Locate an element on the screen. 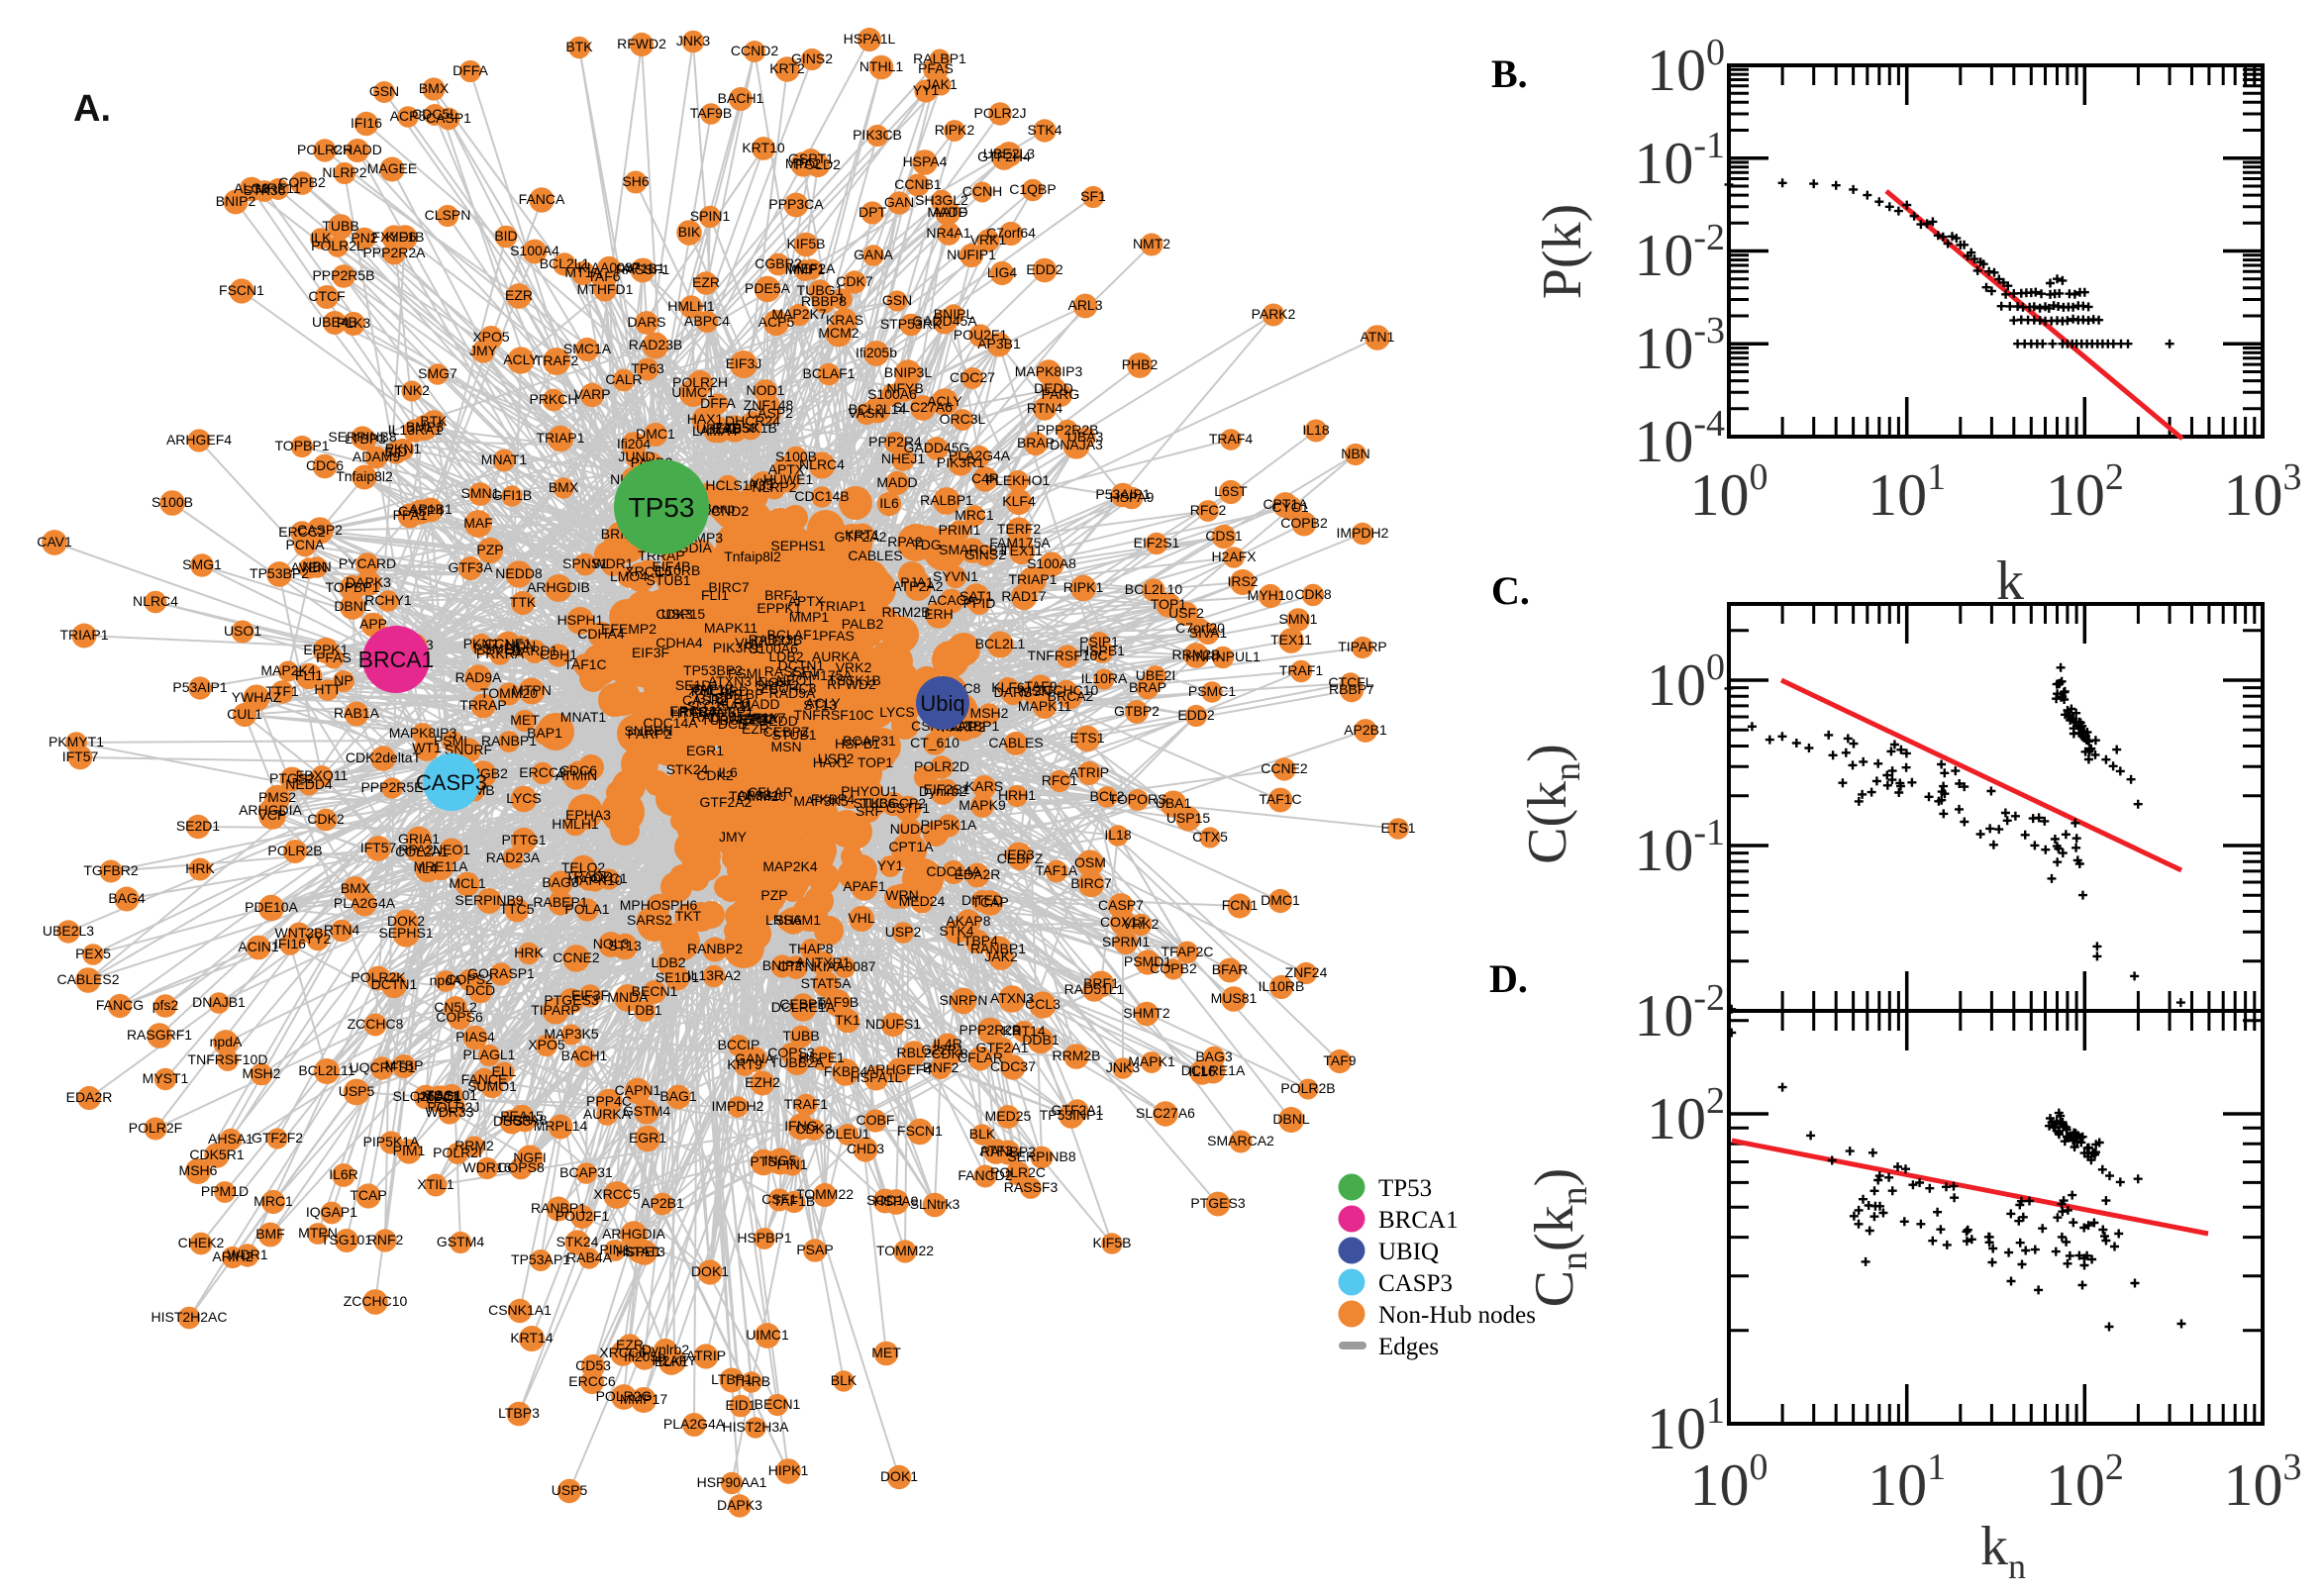 This screenshot has height=1596, width=2323. svg-text: RALBP1 is located at coordinates (946, 500).